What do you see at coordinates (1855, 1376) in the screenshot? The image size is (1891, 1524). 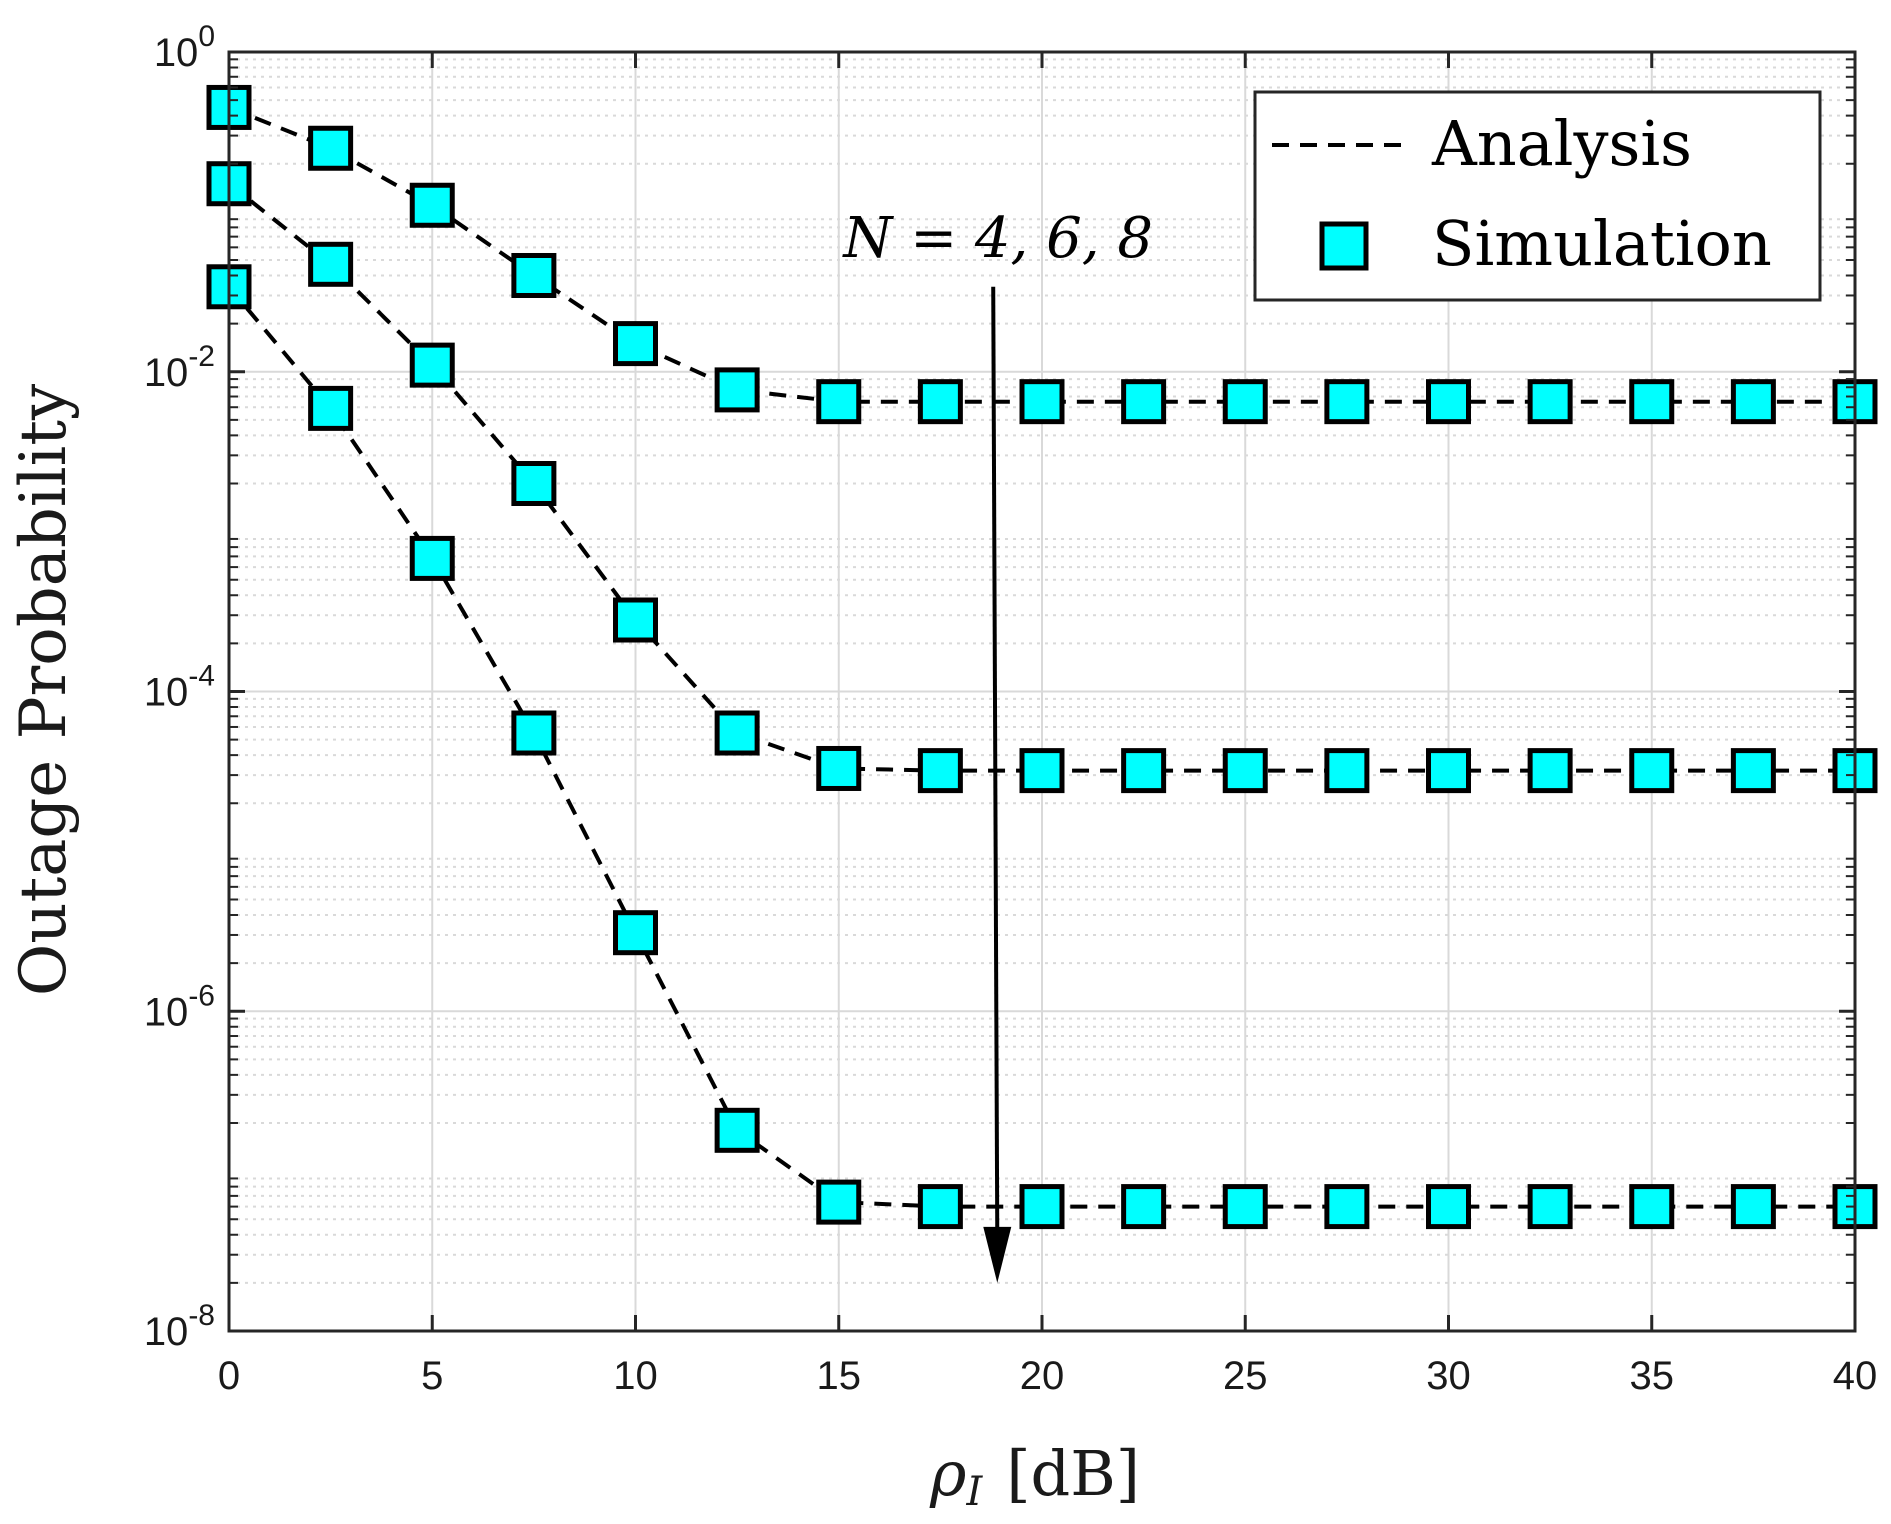 I see `x-tick-label: 40` at bounding box center [1855, 1376].